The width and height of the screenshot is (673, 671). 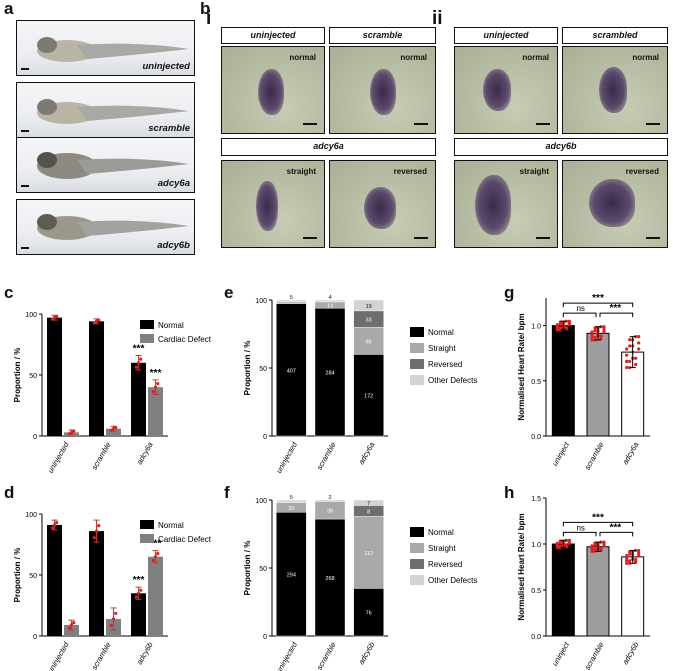 I want to click on x-tick-label: adcy6a, so click(x=145, y=453).